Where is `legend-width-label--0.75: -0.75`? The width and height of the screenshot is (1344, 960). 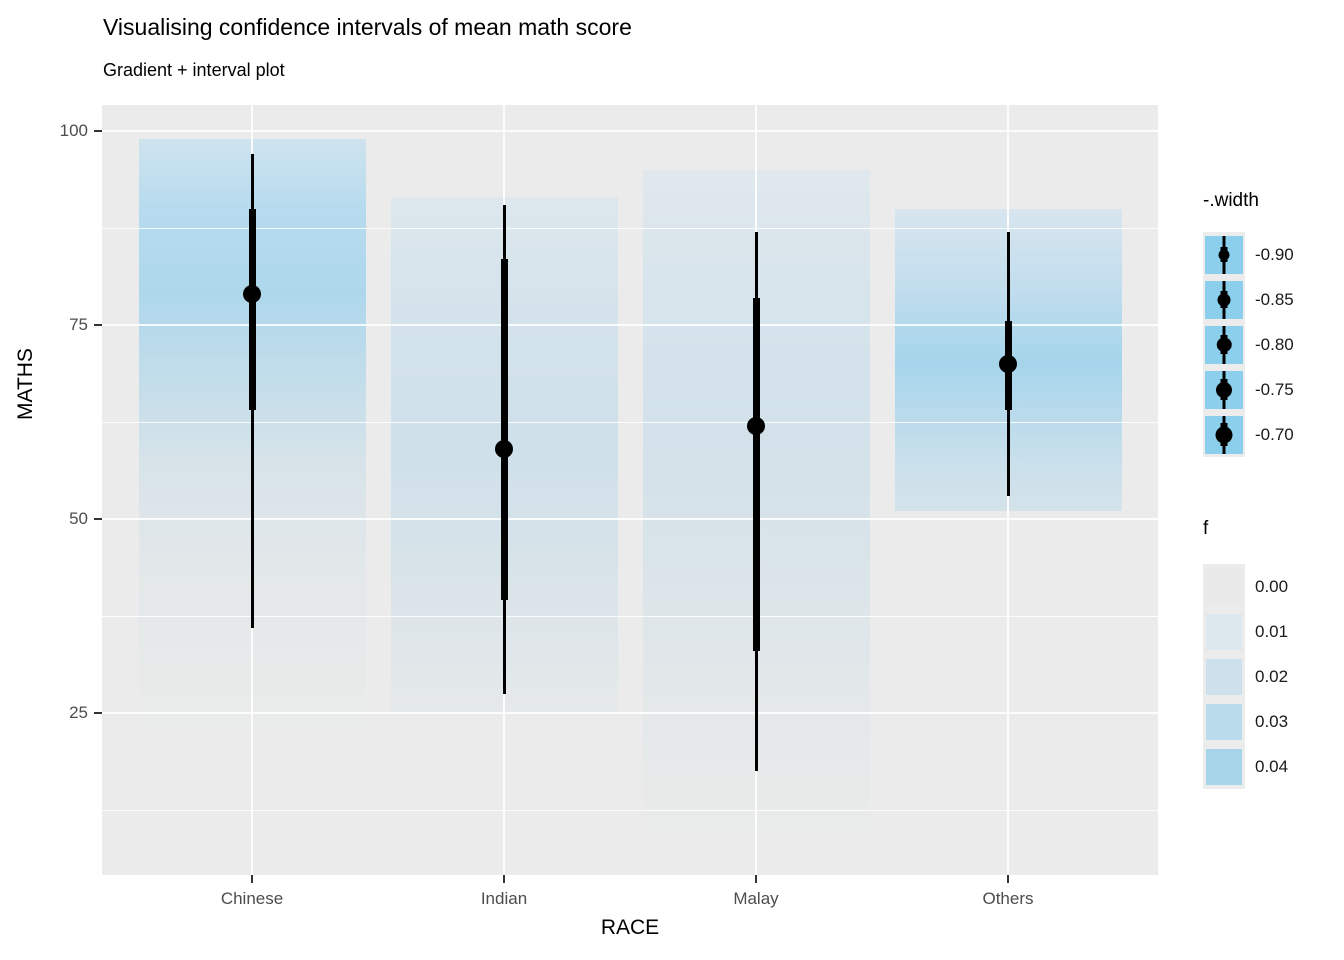 legend-width-label--0.75: -0.75 is located at coordinates (1274, 389).